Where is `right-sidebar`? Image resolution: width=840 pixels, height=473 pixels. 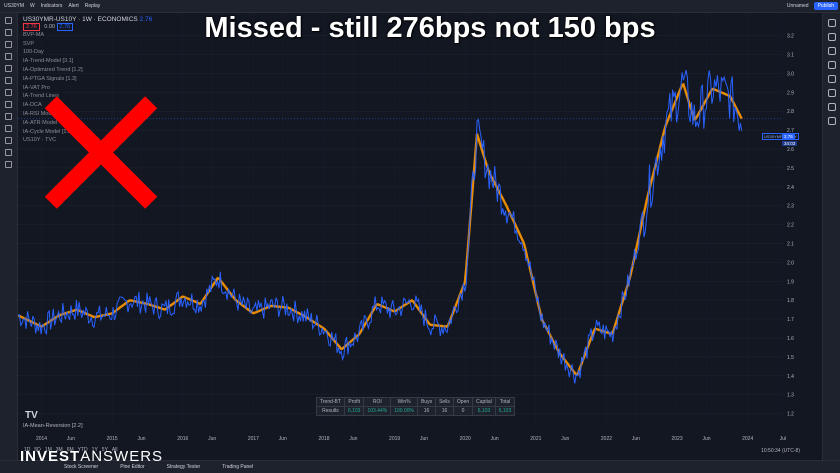
right-sidebar is located at coordinates (831, 236).